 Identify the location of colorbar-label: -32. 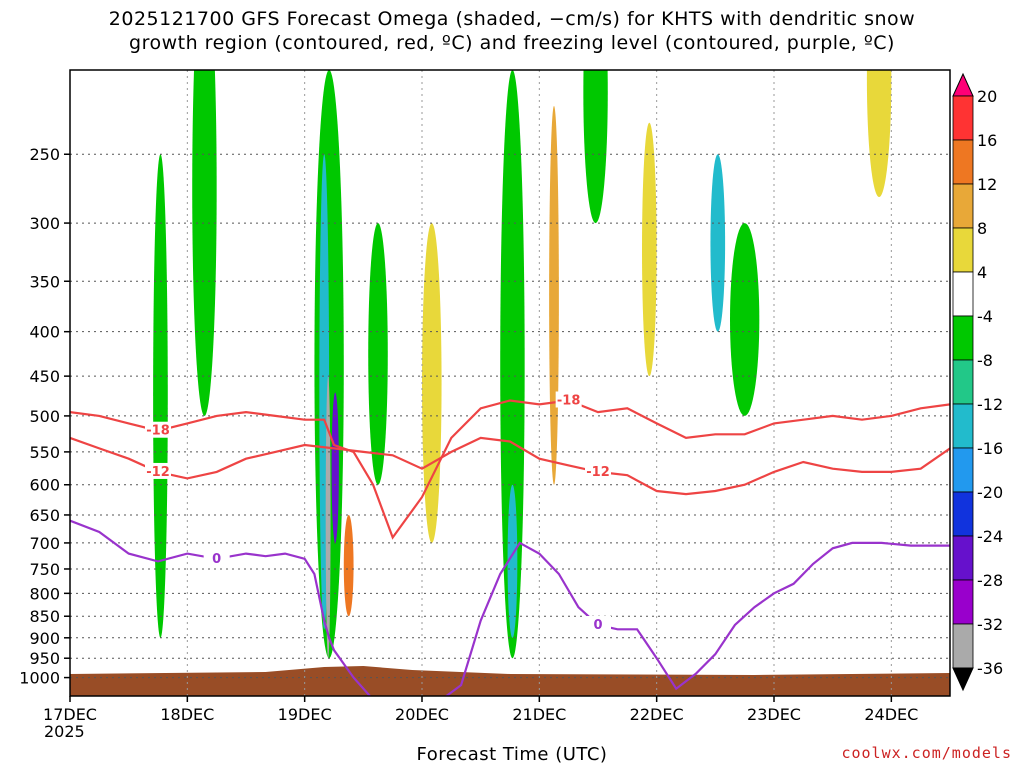
(990, 624).